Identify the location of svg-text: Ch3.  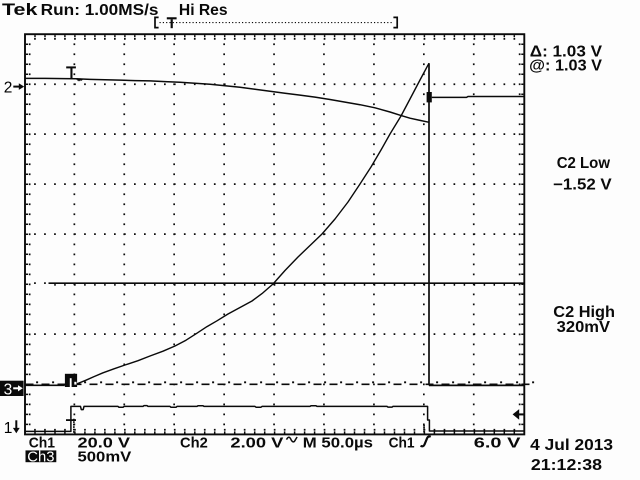
(40, 456).